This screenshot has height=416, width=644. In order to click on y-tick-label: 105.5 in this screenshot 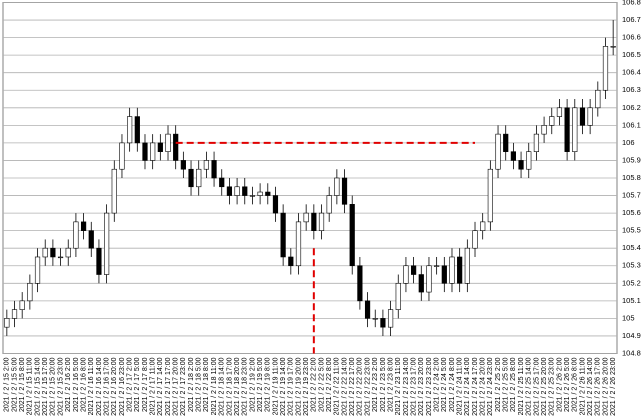, I will do `click(631, 230)`.